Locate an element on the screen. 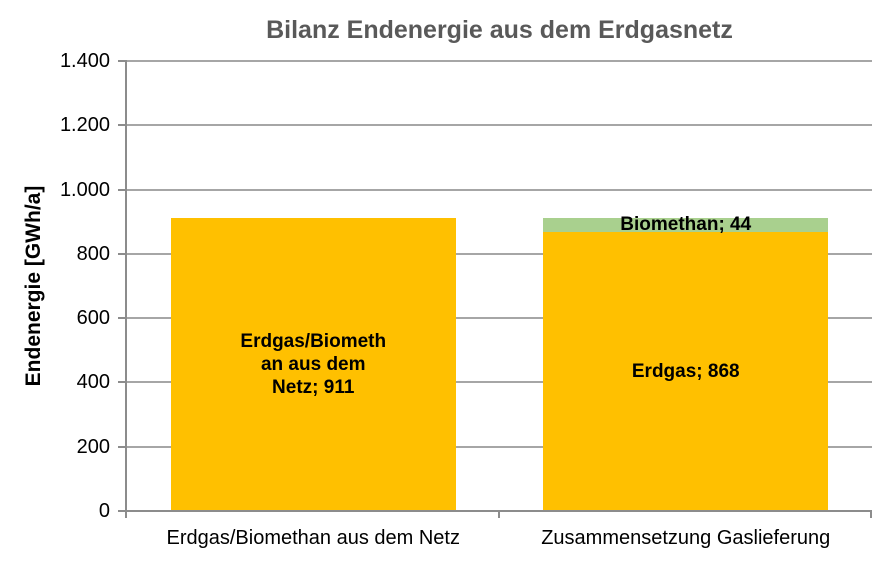 The image size is (895, 561). y-tick-label: 600 is located at coordinates (93, 318).